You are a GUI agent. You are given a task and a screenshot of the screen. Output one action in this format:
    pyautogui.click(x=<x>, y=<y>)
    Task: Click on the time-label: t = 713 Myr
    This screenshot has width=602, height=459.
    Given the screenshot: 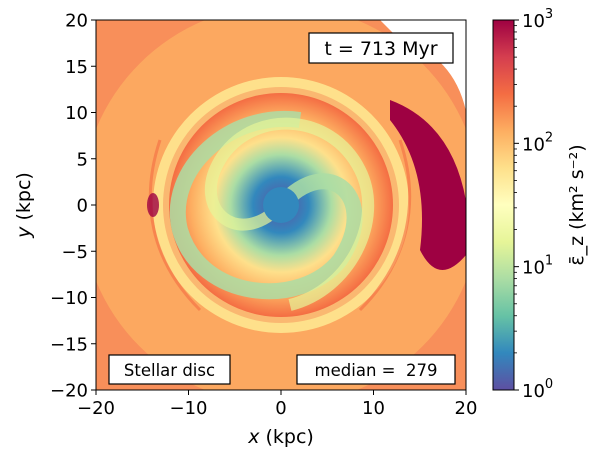 What is the action you would take?
    pyautogui.click(x=380, y=49)
    